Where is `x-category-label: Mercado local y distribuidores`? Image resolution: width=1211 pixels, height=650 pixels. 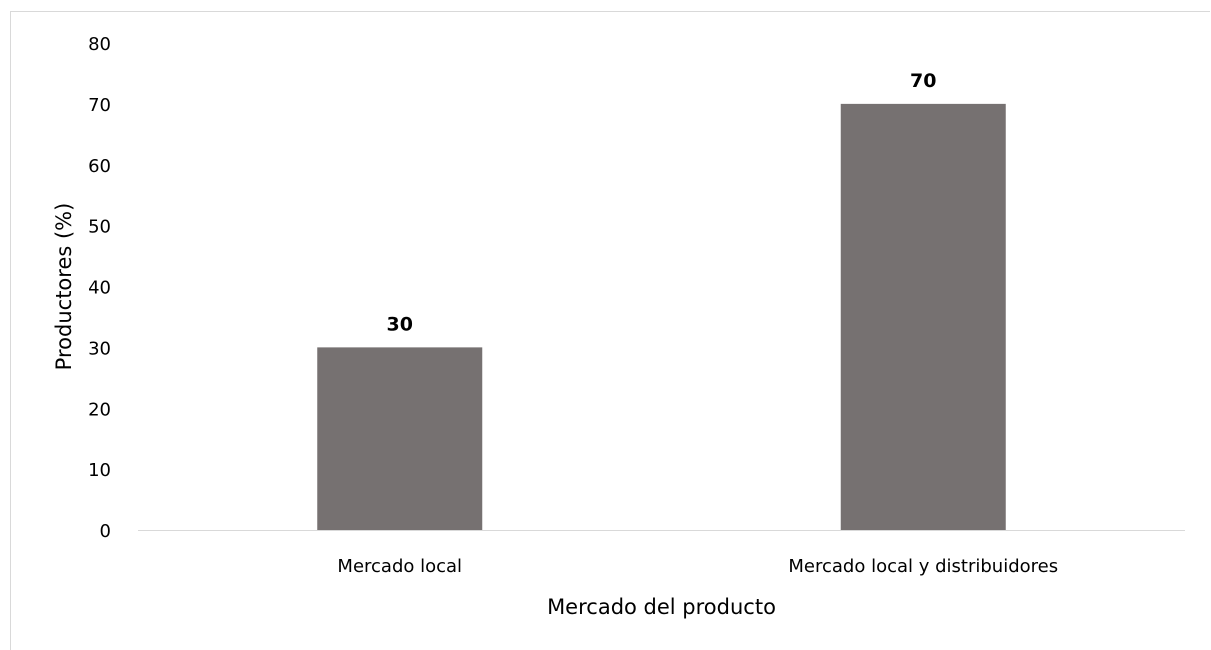 x-category-label: Mercado local y distribuidores is located at coordinates (923, 566).